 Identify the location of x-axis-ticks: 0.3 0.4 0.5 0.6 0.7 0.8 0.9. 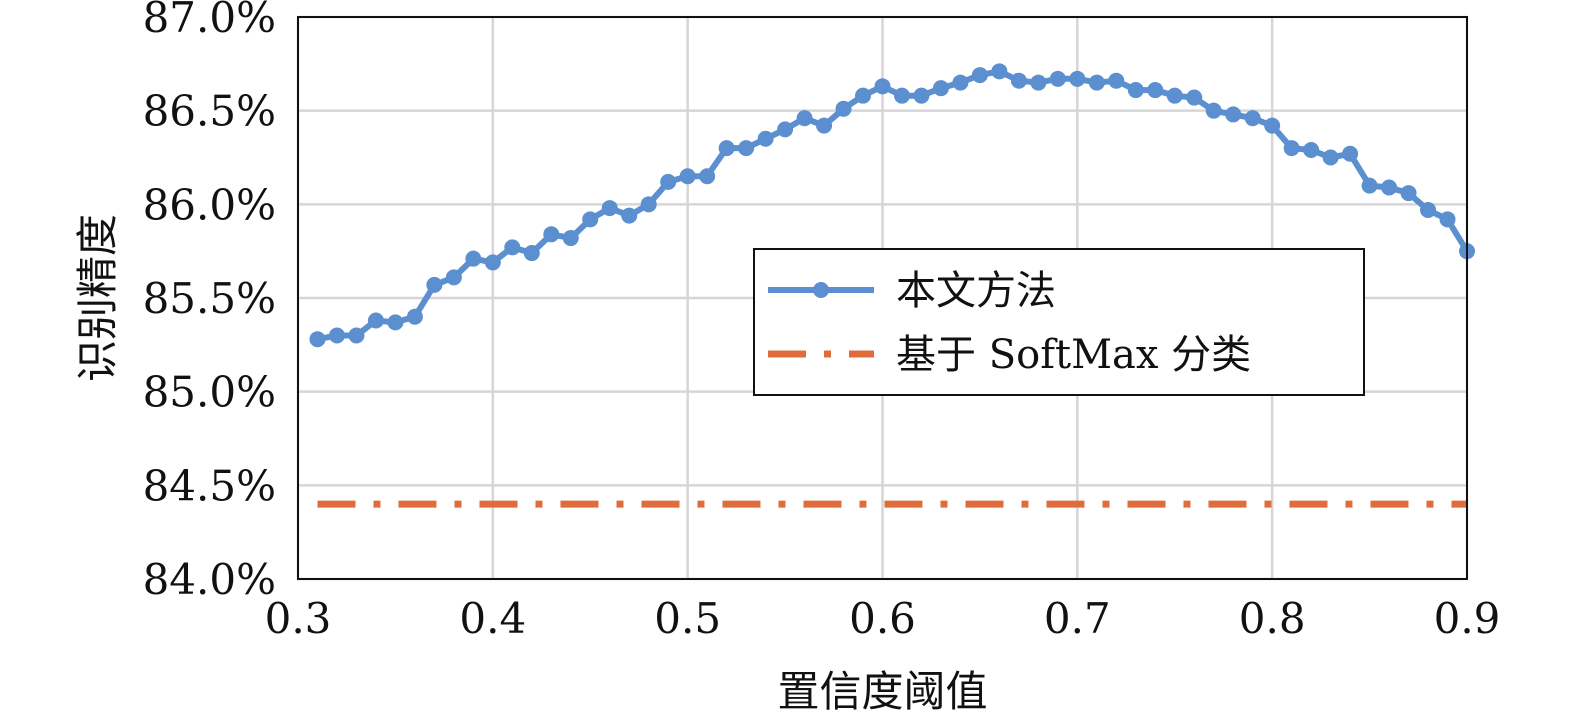
(883, 618).